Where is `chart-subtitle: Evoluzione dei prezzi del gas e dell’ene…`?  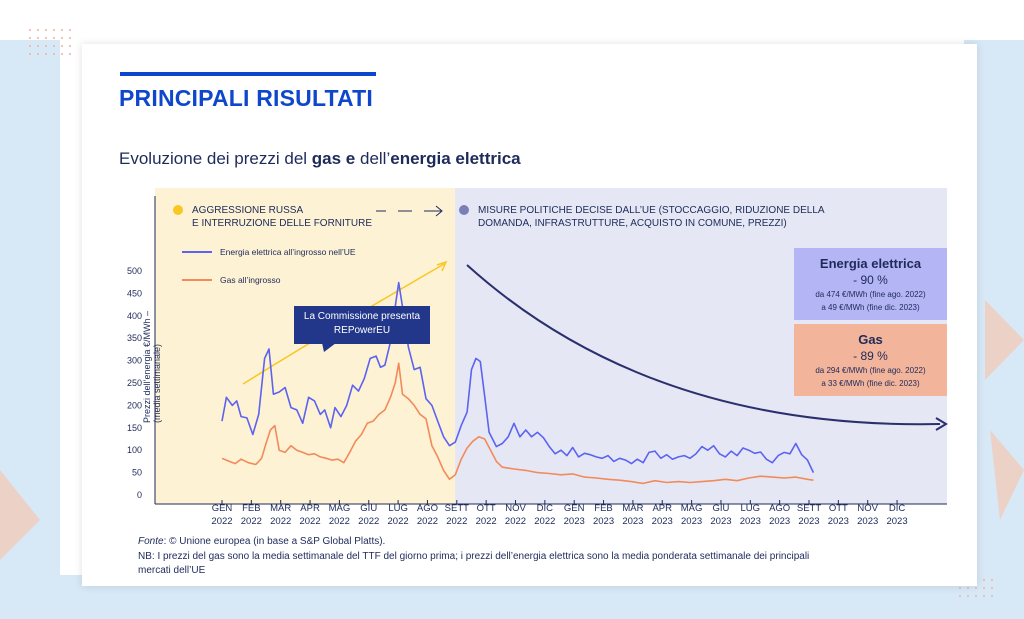 chart-subtitle: Evoluzione dei prezzi del gas e dell’ene… is located at coordinates (320, 158).